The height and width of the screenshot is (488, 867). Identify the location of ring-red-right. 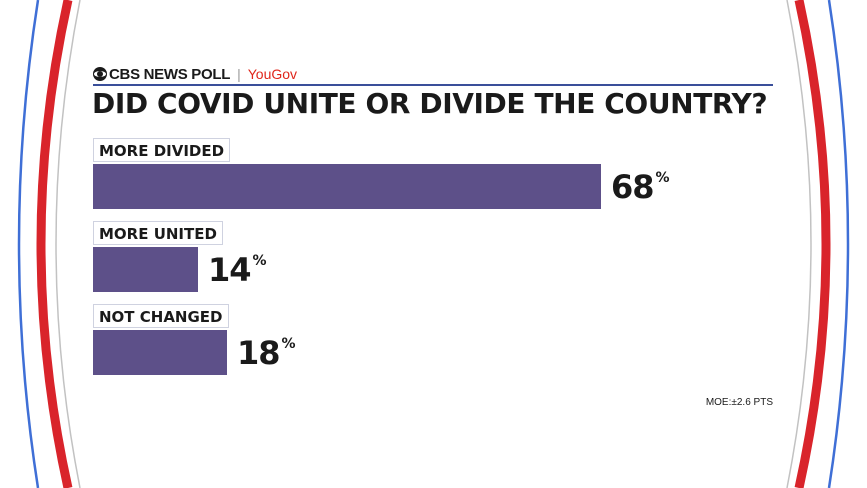
(812, 244).